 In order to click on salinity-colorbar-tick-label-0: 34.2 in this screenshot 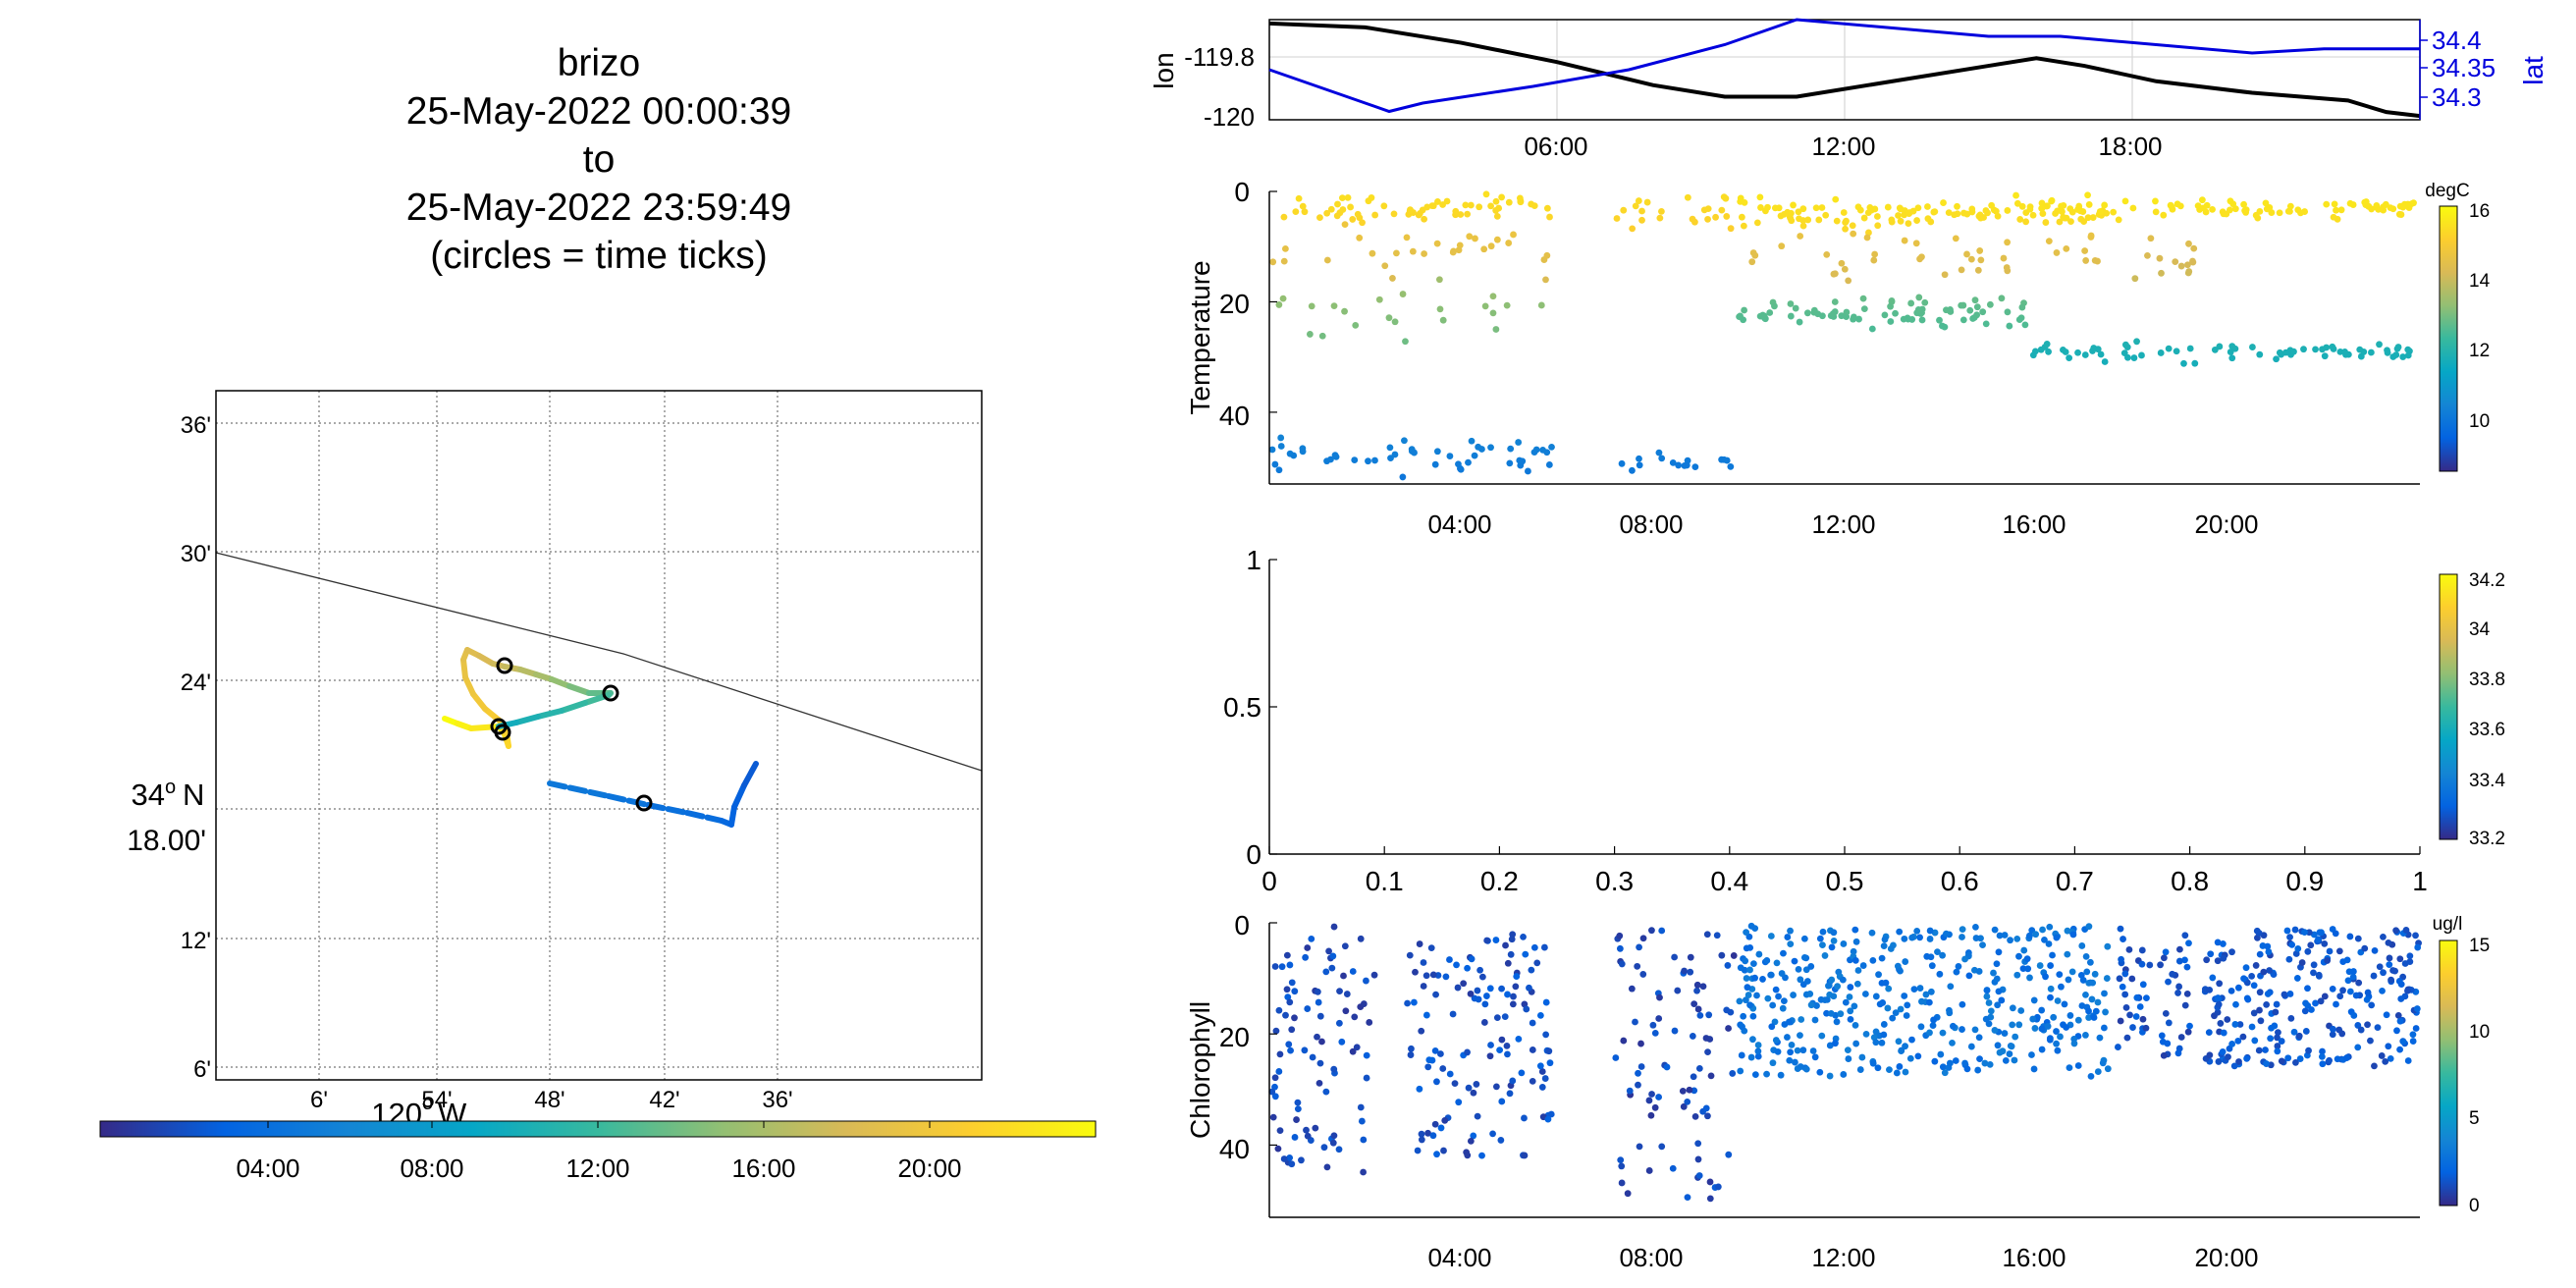, I will do `click(2487, 580)`.